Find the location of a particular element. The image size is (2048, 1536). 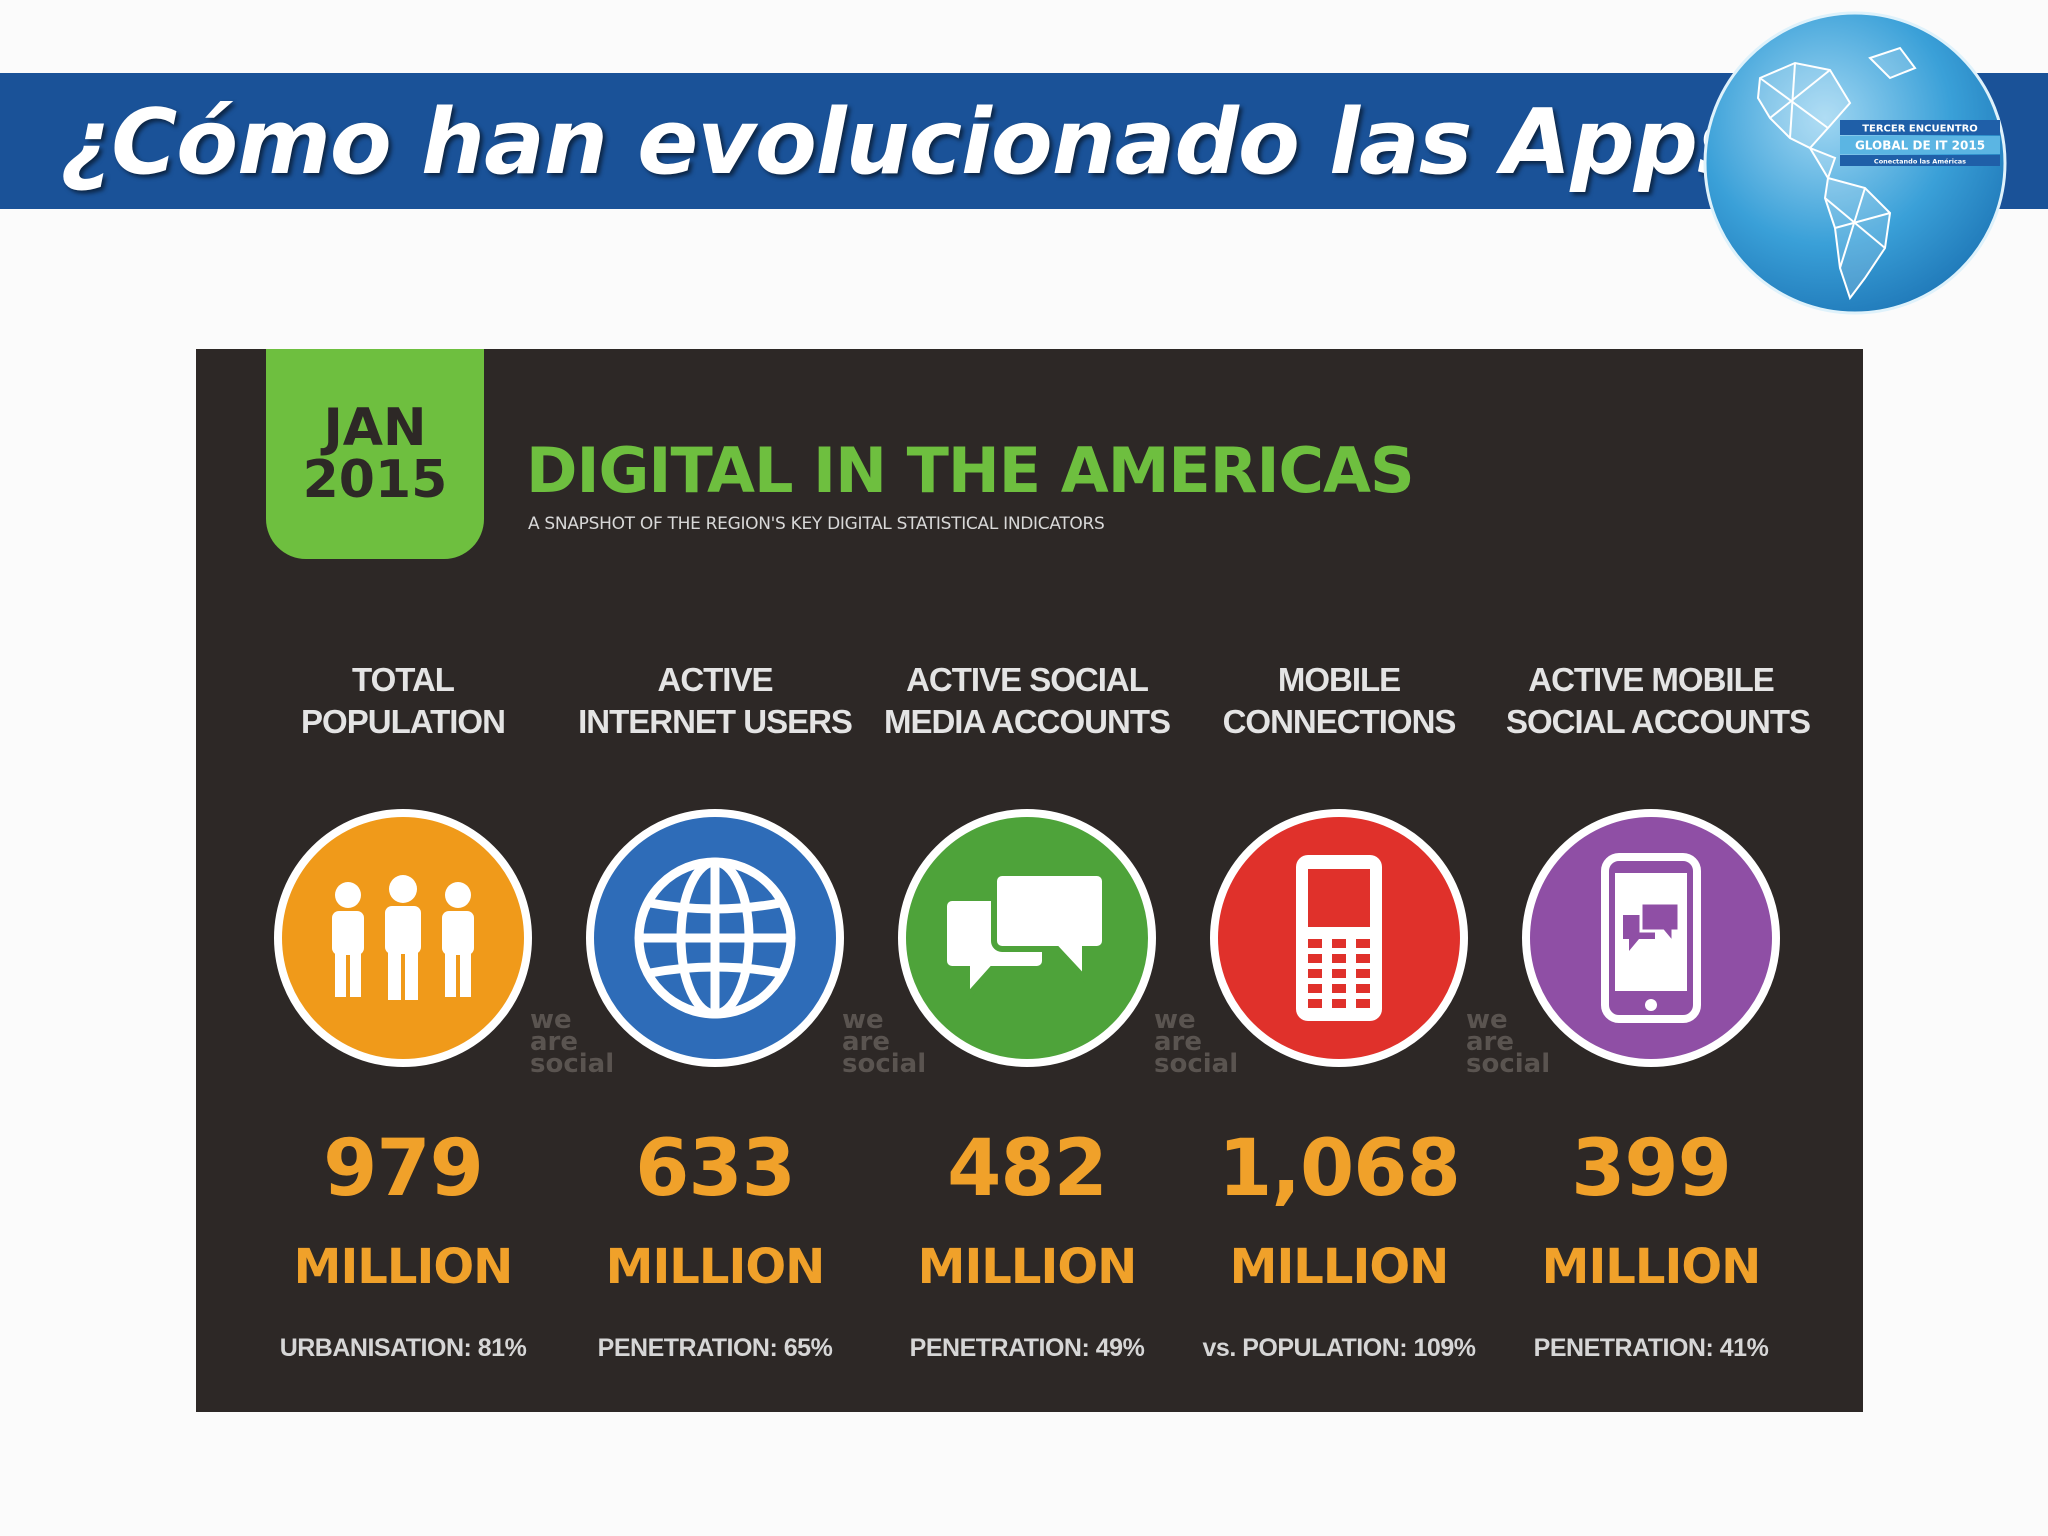

logo-line2: GLOBAL DE IT 2015 is located at coordinates (1920, 146).